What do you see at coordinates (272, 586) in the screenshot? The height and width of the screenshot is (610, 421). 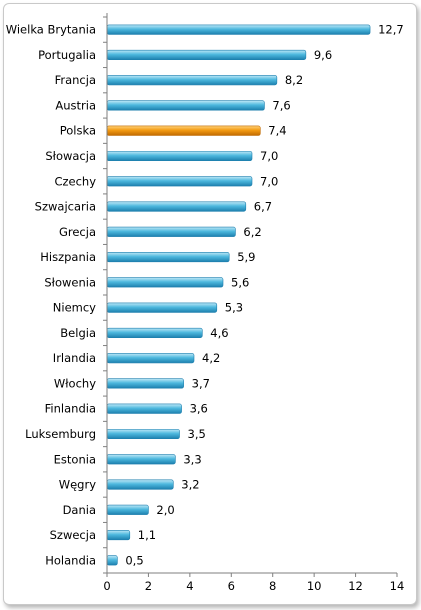 I see `x-tick-label: 8` at bounding box center [272, 586].